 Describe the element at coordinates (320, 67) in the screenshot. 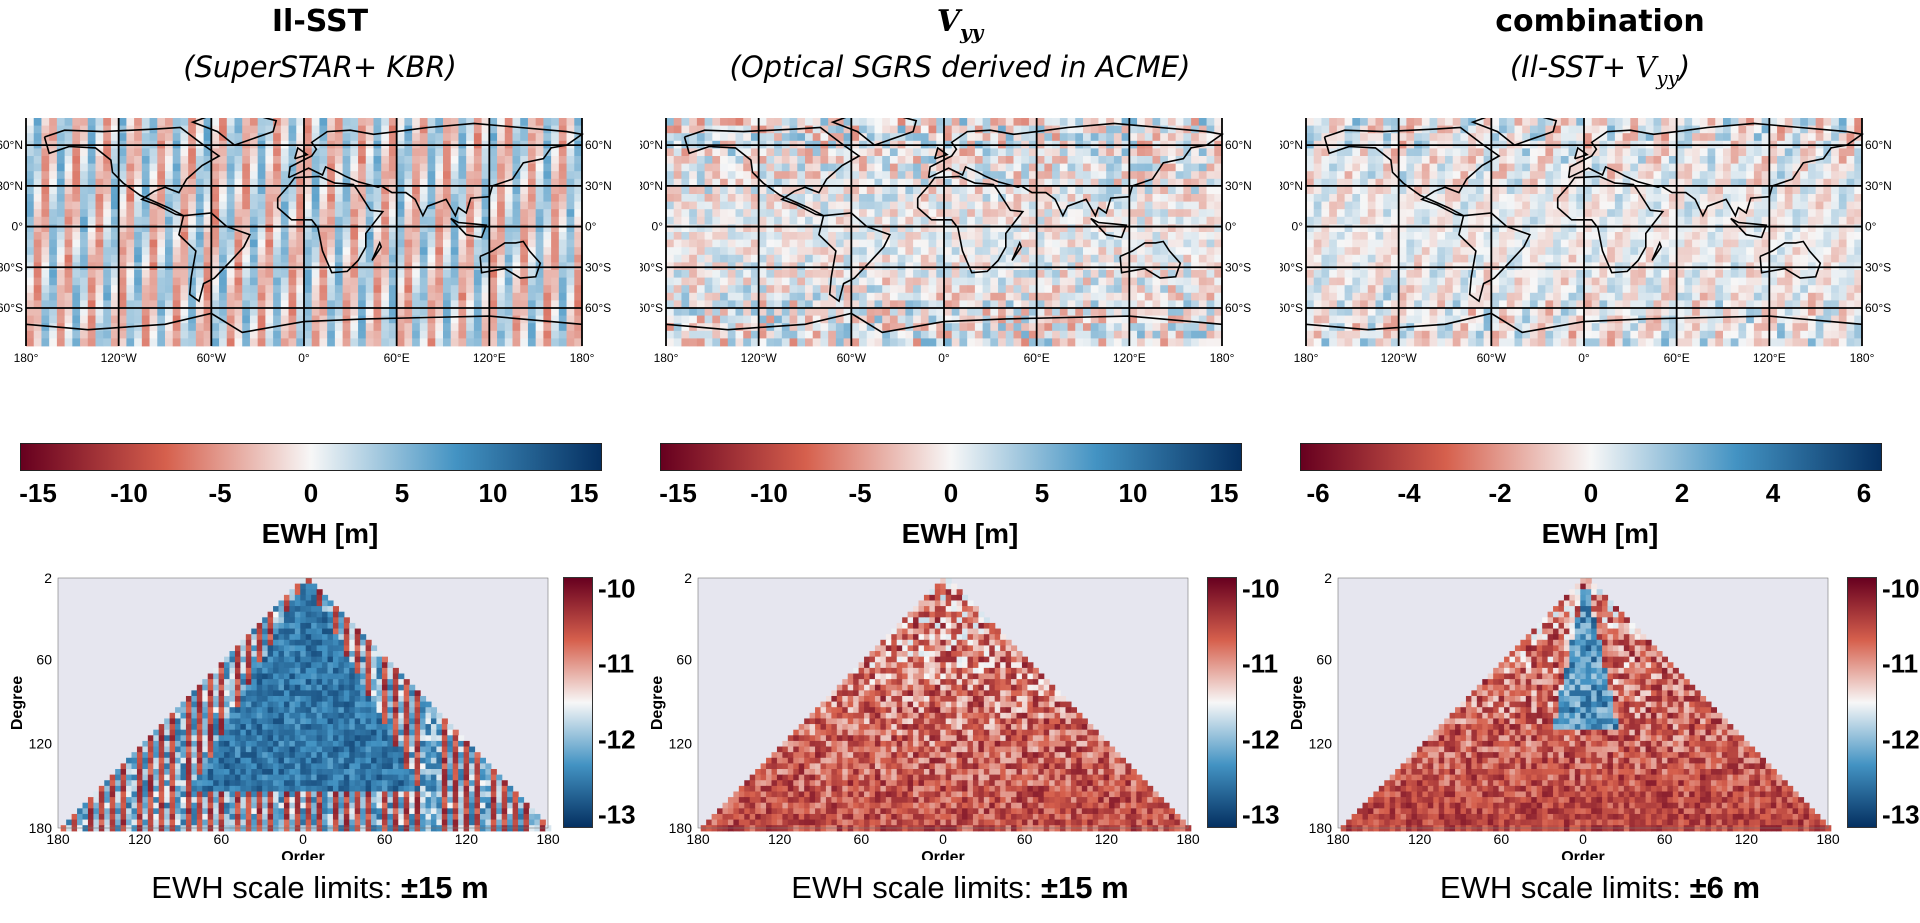

I see `panel-subtitle: (SuperSTAR+ KBR)` at that location.